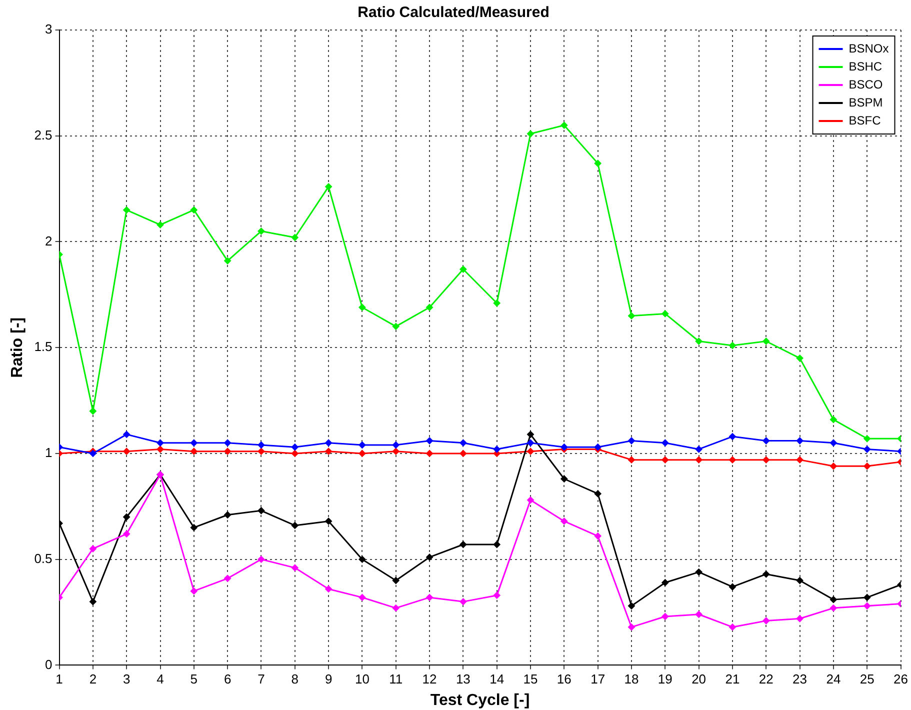 The image size is (911, 710). I want to click on x-tick-label: 7, so click(261, 679).